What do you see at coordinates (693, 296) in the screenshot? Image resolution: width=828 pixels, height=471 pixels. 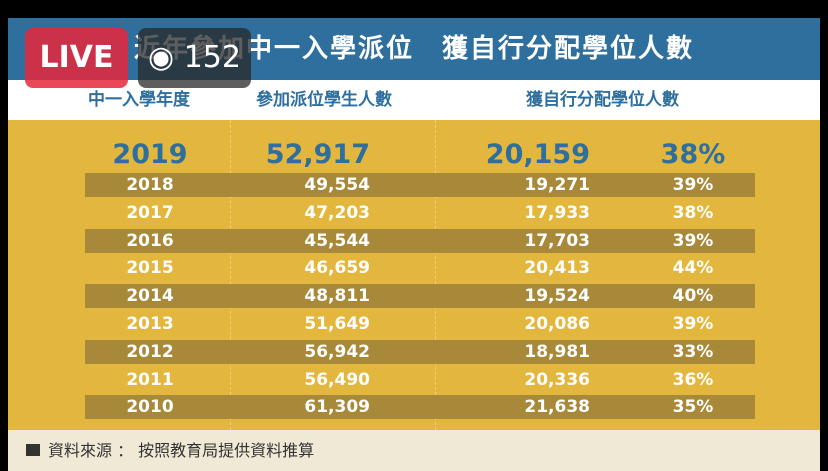 I see `cell: 40%` at bounding box center [693, 296].